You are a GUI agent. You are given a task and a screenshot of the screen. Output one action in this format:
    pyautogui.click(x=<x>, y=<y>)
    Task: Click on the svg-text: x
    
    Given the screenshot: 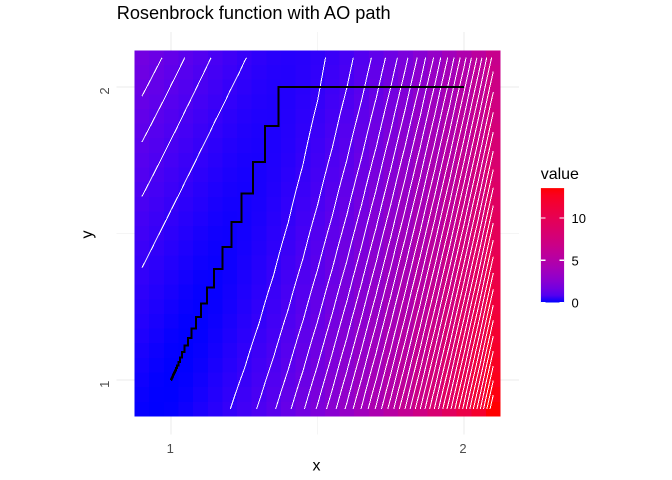 What is the action you would take?
    pyautogui.click(x=317, y=465)
    